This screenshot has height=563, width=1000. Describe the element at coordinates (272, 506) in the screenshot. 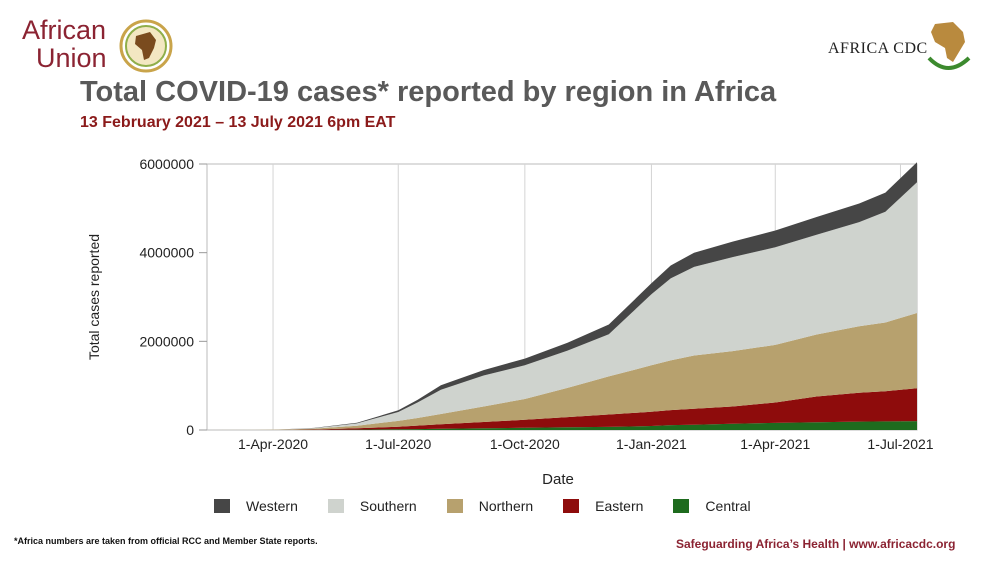

I see `legend-label: Western` at that location.